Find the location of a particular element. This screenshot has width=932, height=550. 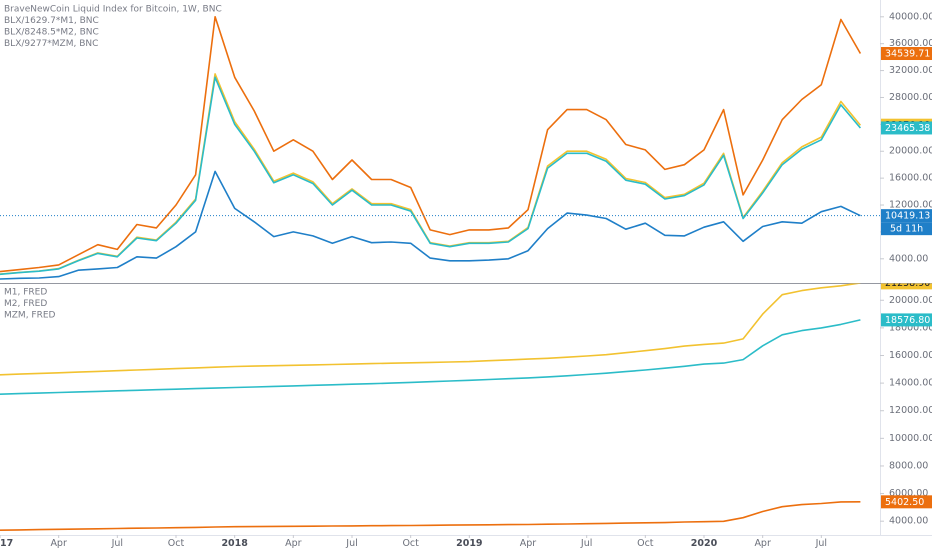

y-tick-label: 14000.00 is located at coordinates (910, 383).